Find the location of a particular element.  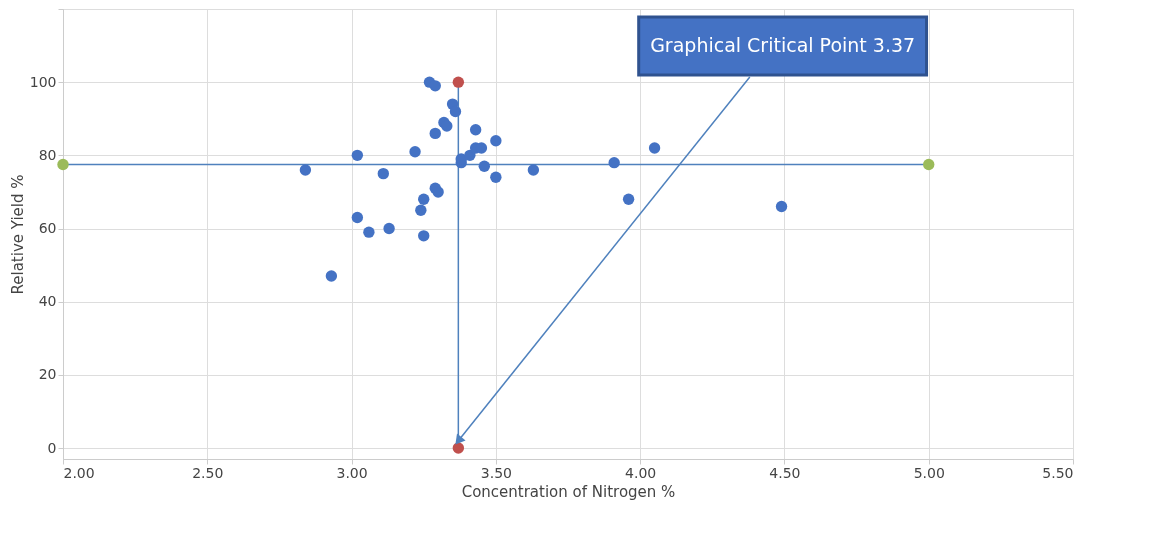

x-tick-label: 3.50 is located at coordinates (496, 472).